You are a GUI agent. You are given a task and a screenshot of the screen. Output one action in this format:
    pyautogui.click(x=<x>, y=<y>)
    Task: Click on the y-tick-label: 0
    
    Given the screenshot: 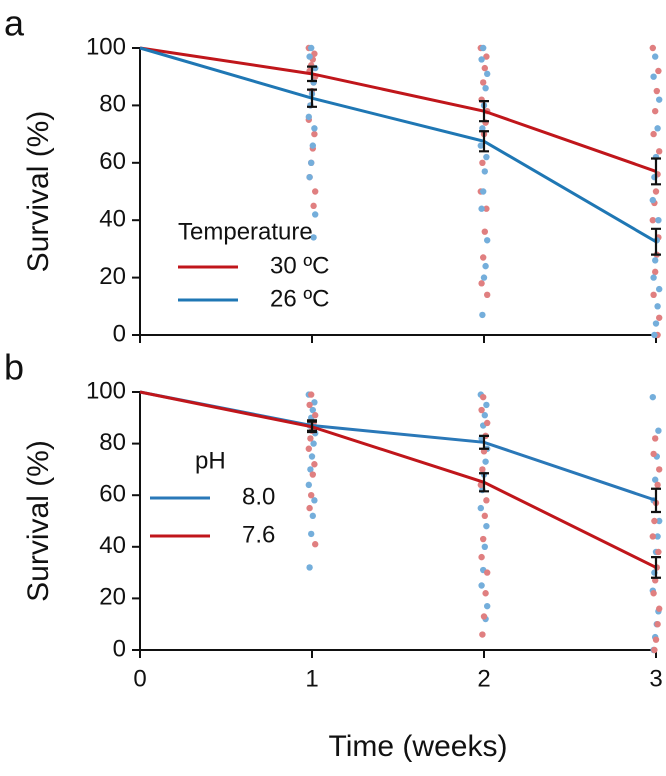 What is the action you would take?
    pyautogui.click(x=119, y=648)
    